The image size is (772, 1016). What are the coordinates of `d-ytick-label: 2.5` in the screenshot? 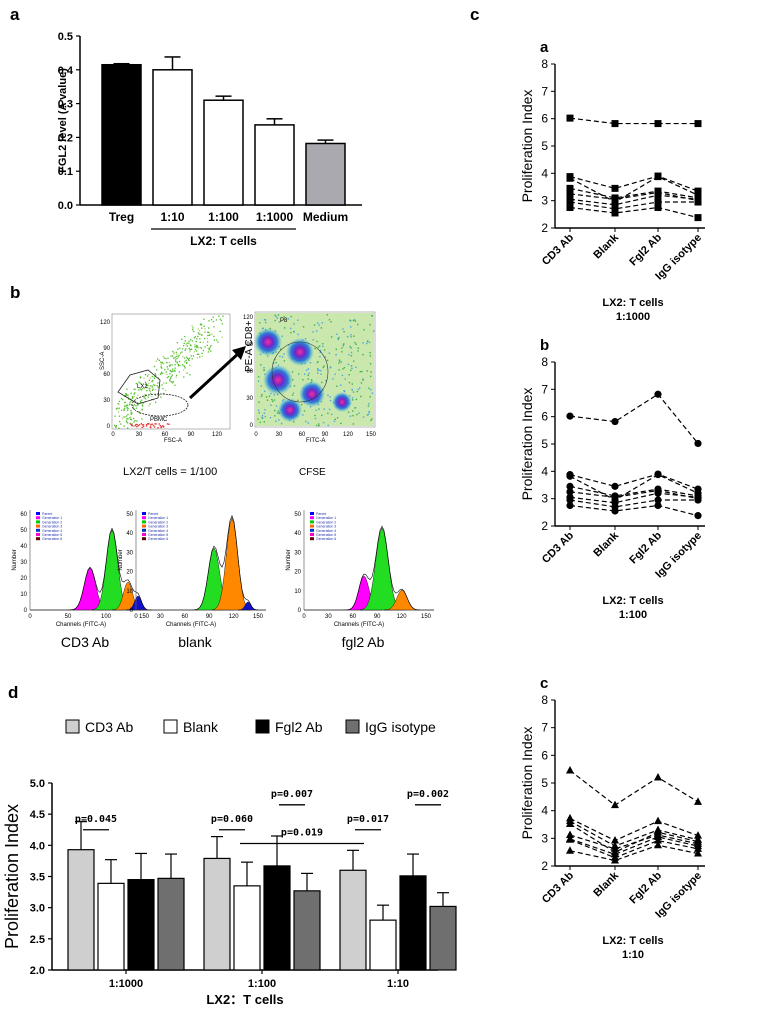 It's located at (37, 940).